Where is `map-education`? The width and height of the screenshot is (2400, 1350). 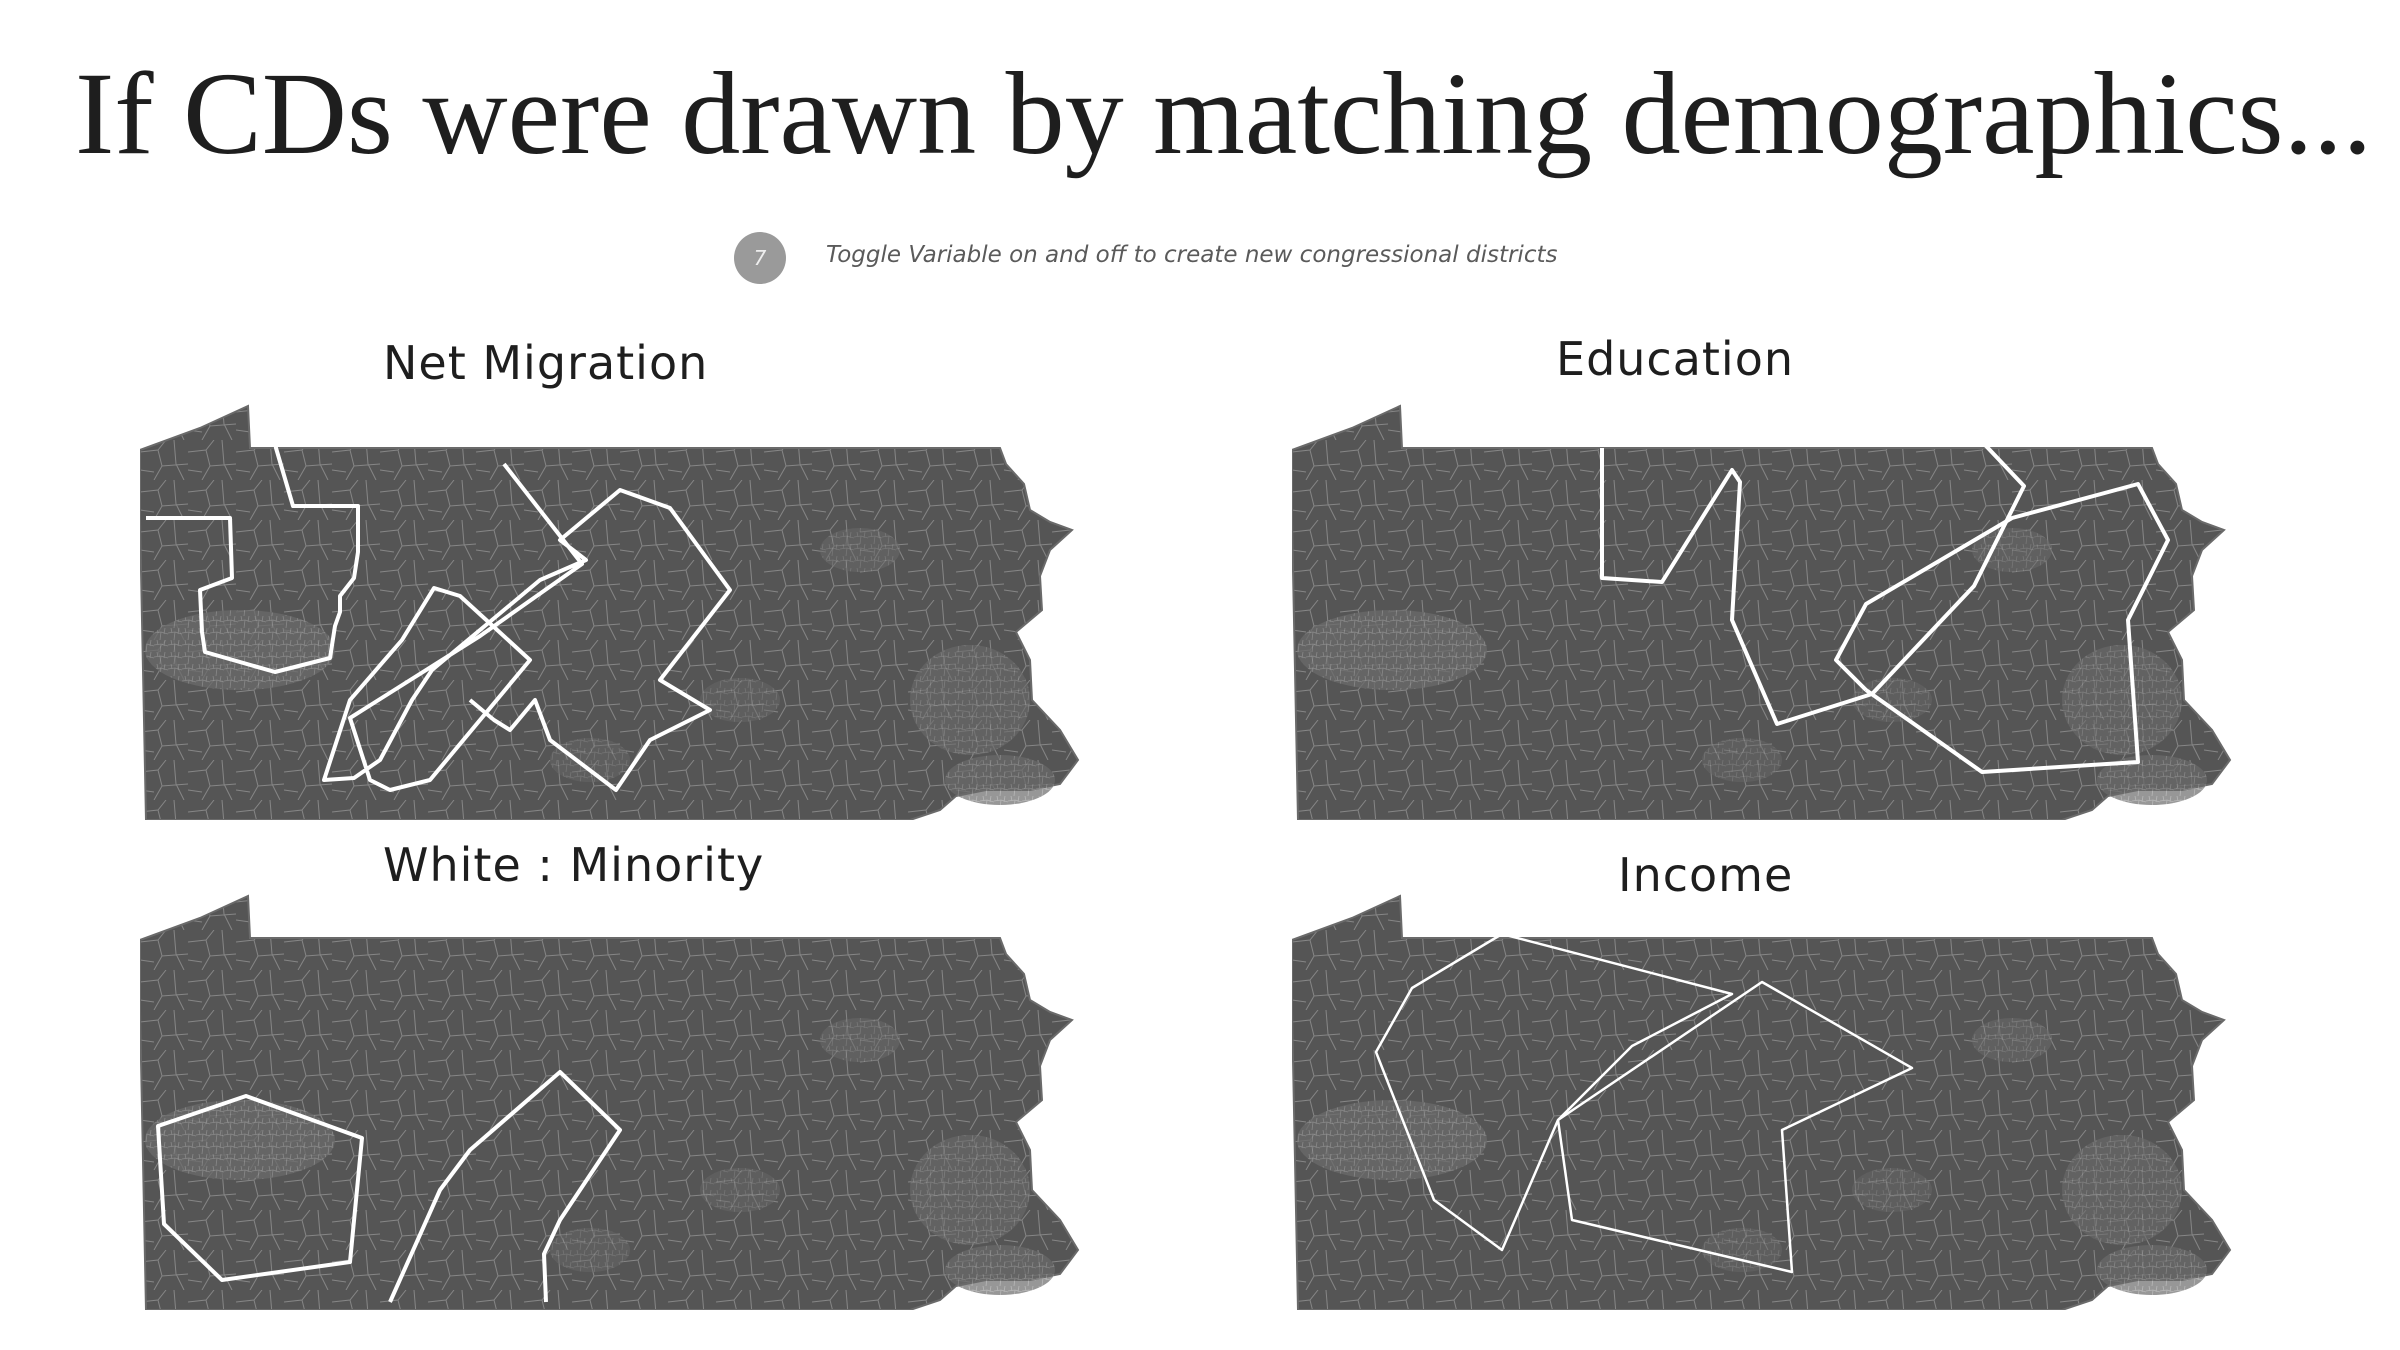
map-education is located at coordinates (1772, 610).